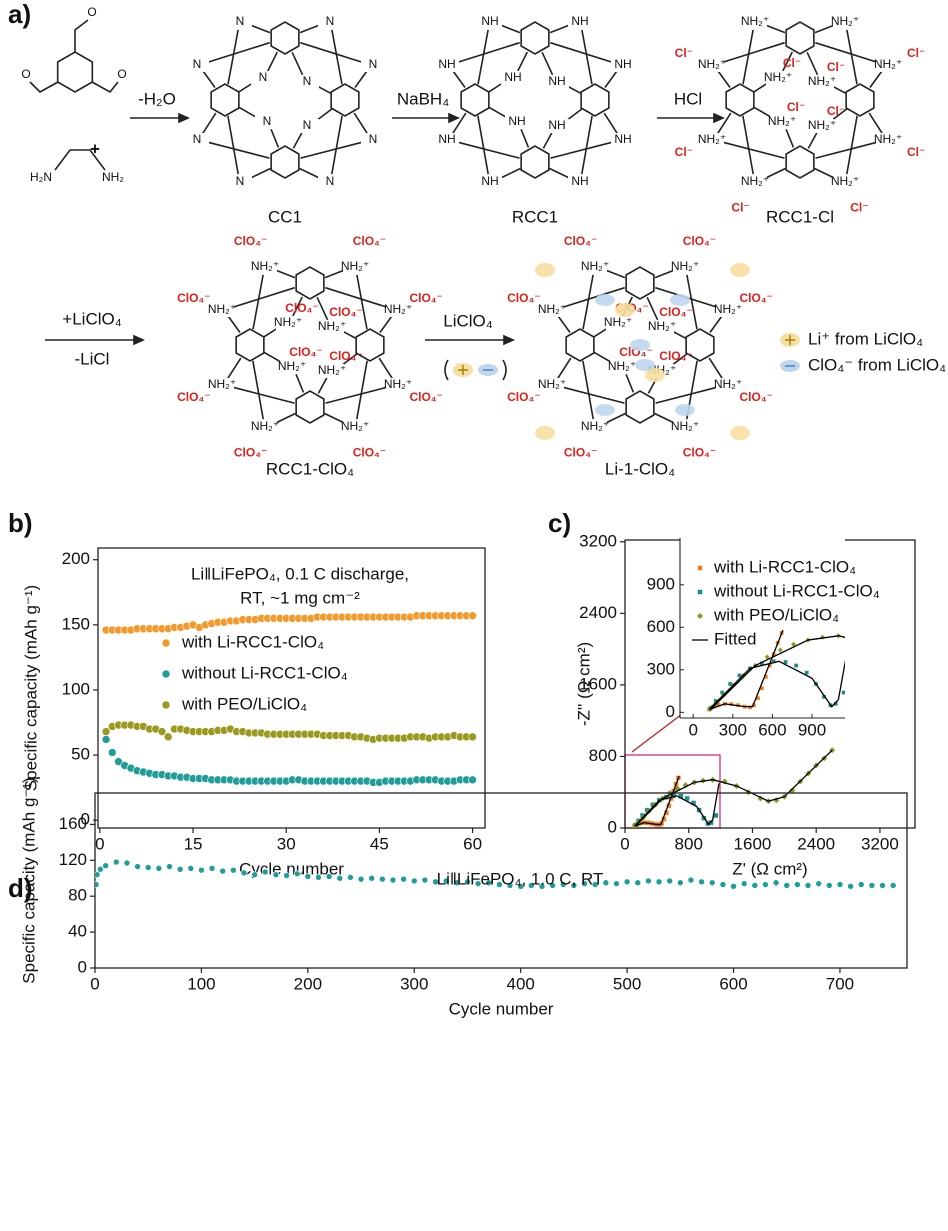  I want to click on reagent-label: -LiCl, so click(92, 358).